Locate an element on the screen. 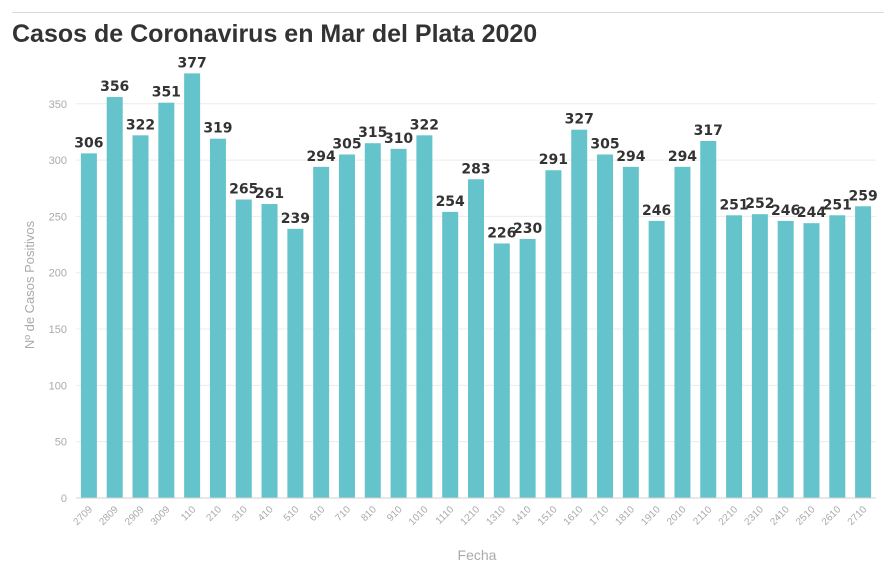 The width and height of the screenshot is (896, 575). x-tick-label: 410 is located at coordinates (266, 514).